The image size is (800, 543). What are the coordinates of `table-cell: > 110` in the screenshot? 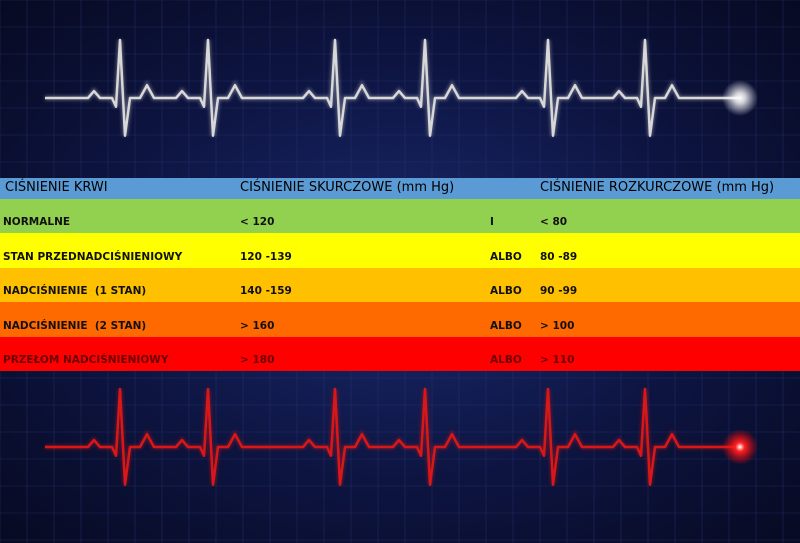 It's located at (557, 360).